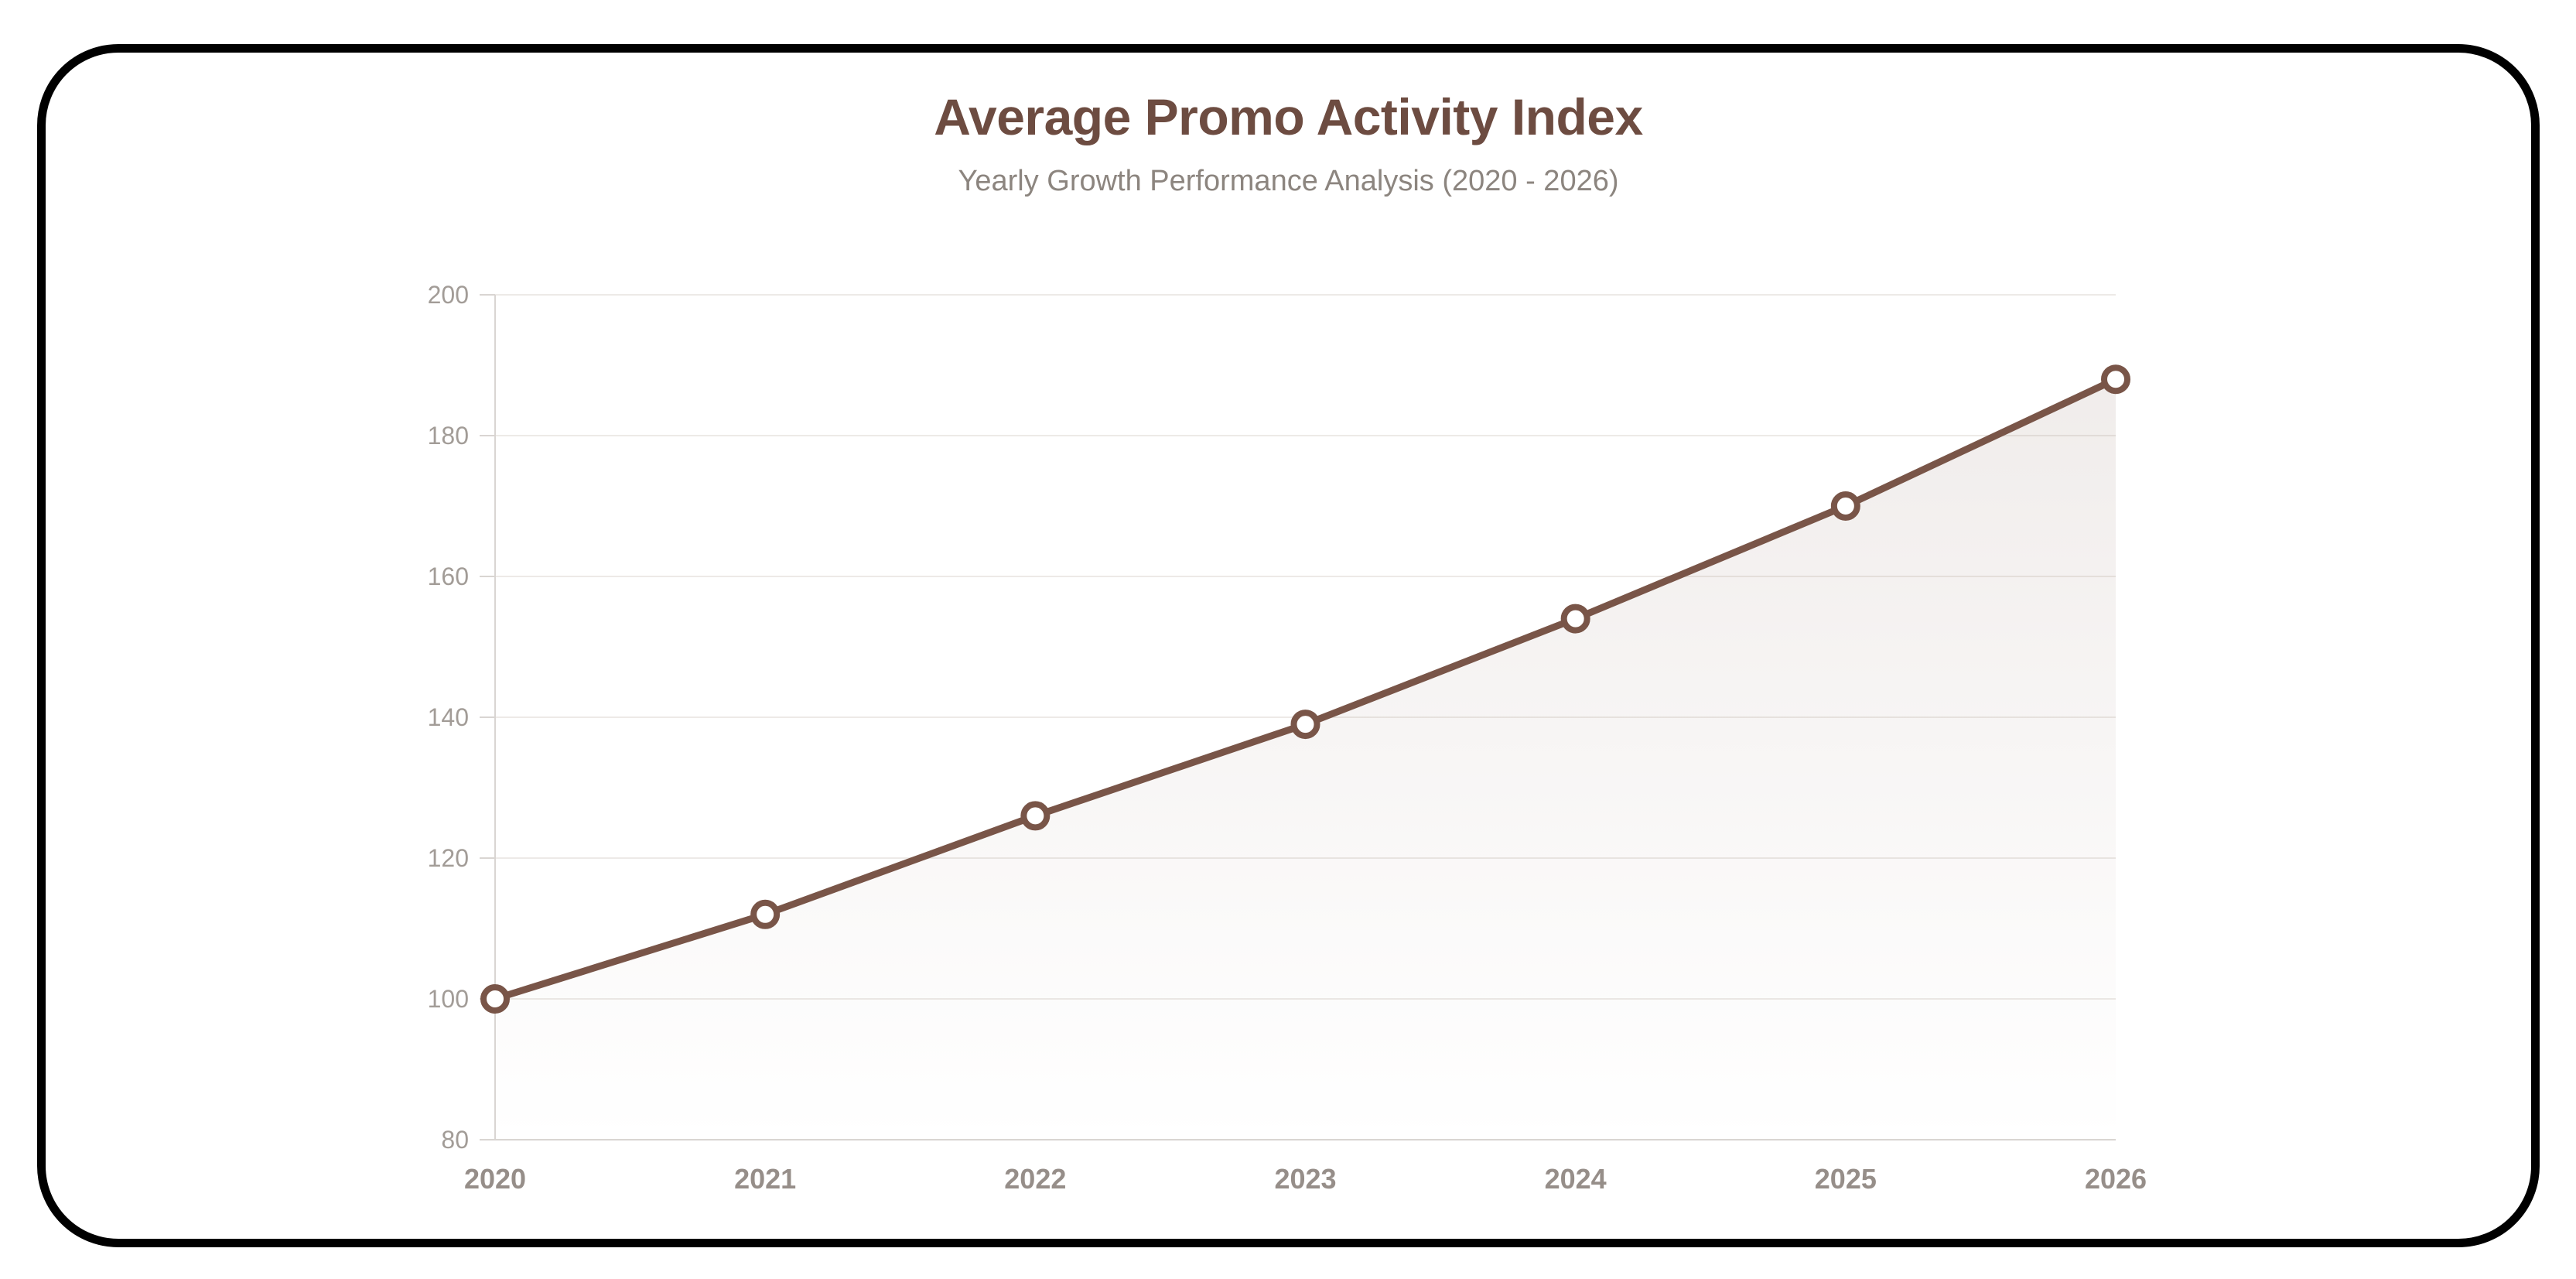 Image resolution: width=2576 pixels, height=1279 pixels. I want to click on data-point-2022, so click(1035, 816).